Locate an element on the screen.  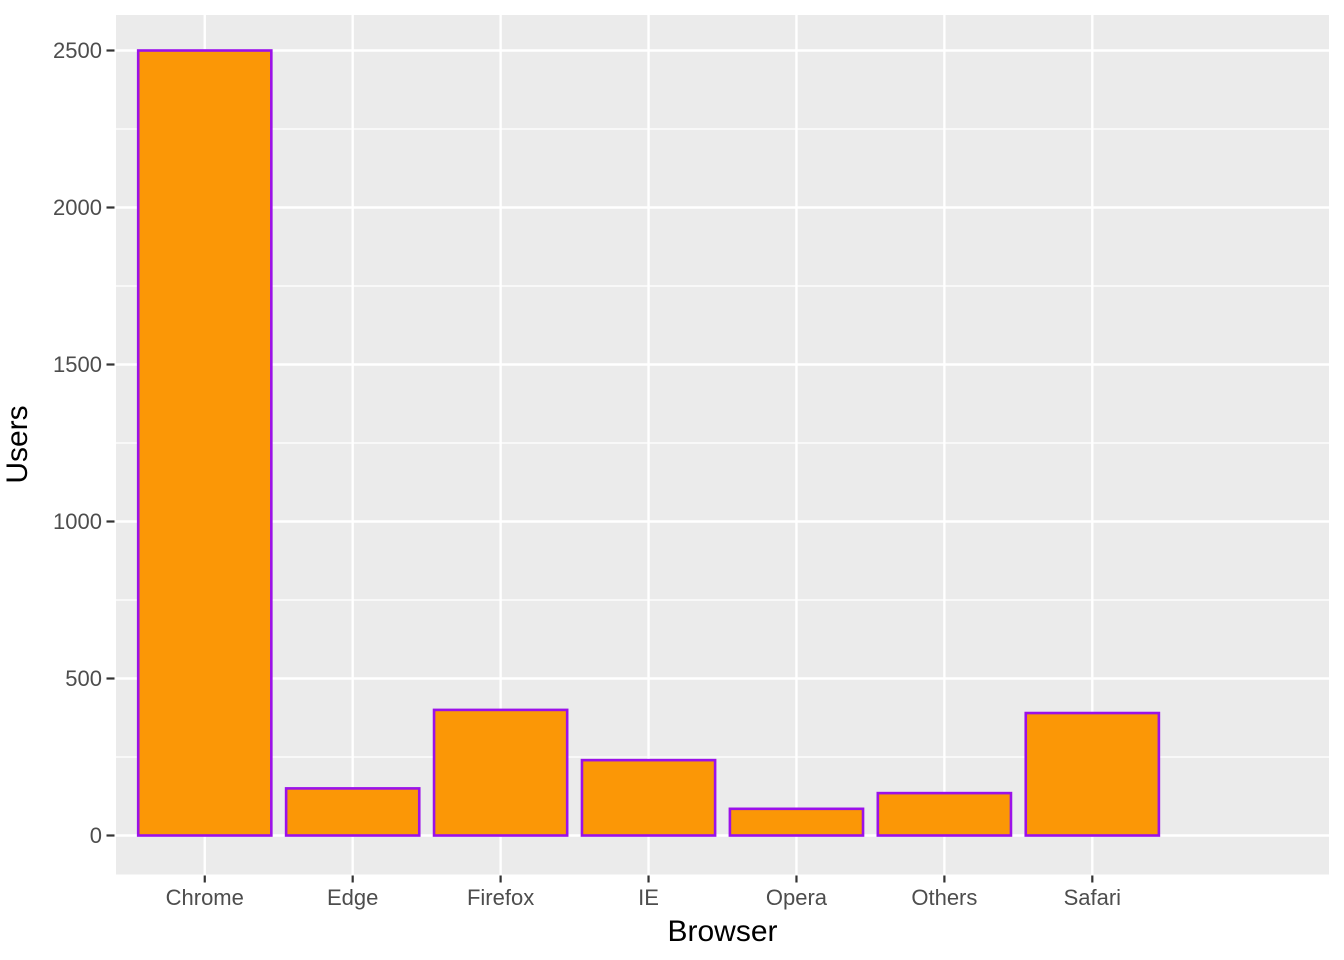
x-tick-label: Edge is located at coordinates (352, 897).